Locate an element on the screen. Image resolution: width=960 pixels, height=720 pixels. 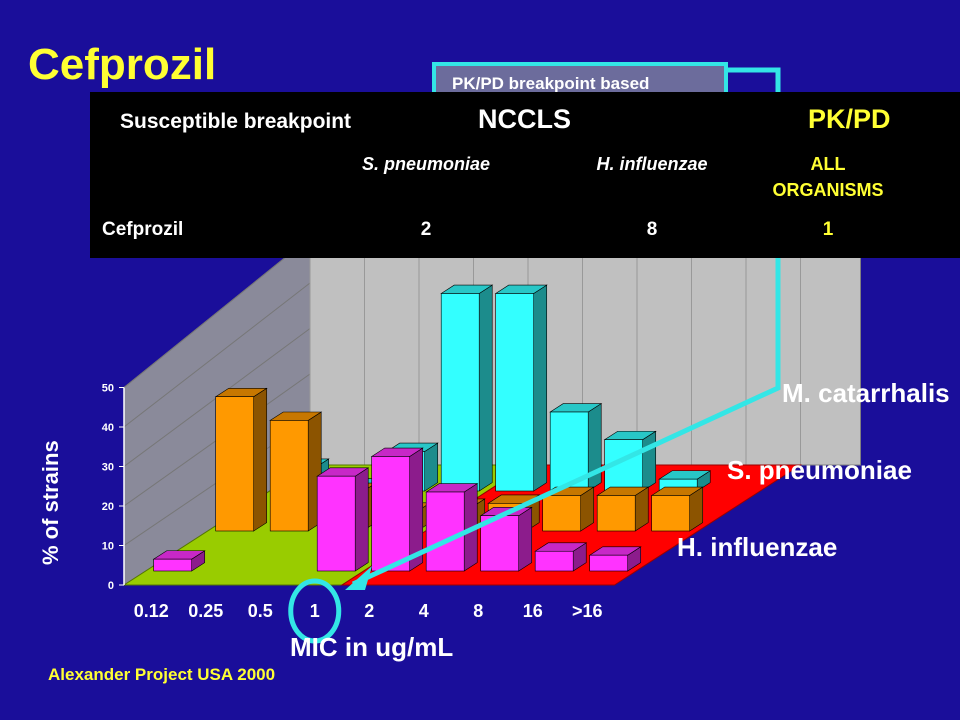
footer-source: Alexander Project USA 2000 is located at coordinates (162, 674).